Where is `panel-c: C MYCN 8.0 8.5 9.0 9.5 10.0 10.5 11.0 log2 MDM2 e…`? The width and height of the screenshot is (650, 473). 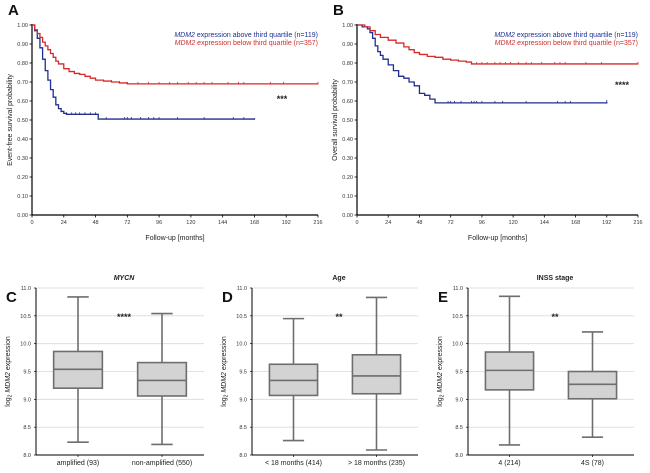
panel-c: C MYCN 8.0 8.5 9.0 9.5 10.0 10.5 11.0 log2 MDM2 e… is located at coordinates (104, 371).